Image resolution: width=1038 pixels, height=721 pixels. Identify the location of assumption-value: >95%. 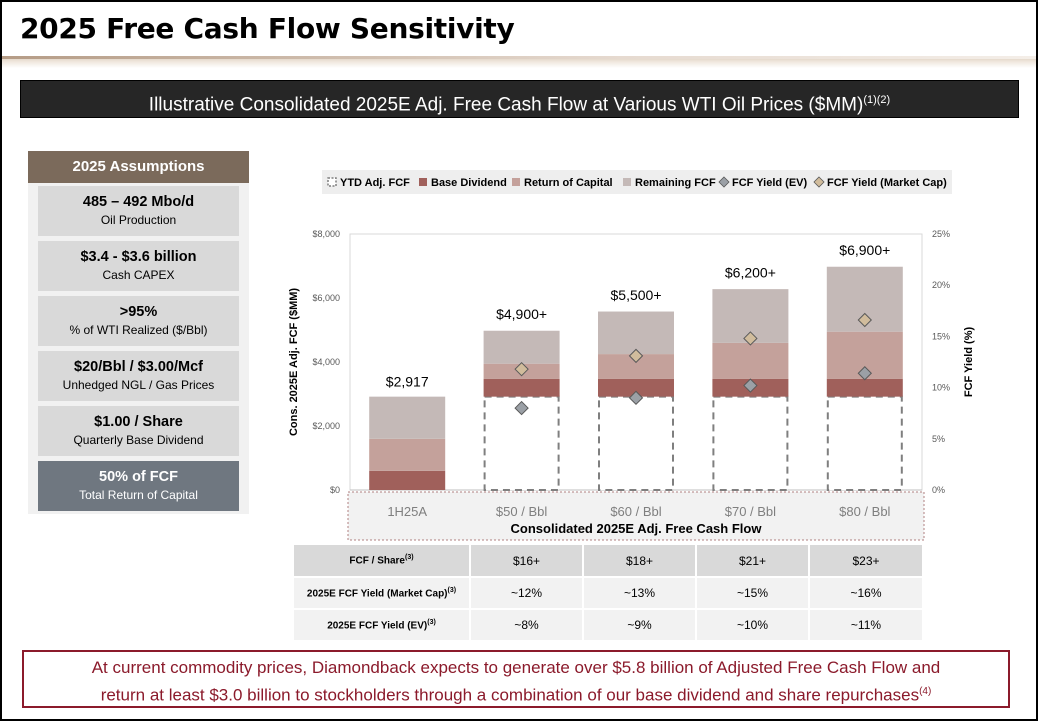
(138, 312).